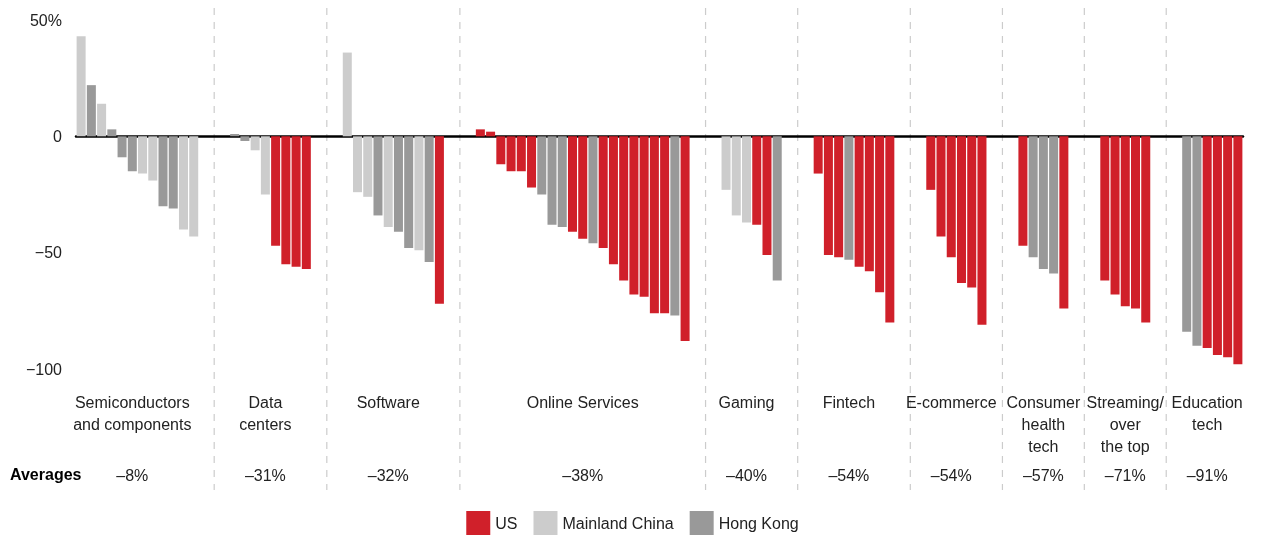  Describe the element at coordinates (265, 413) in the screenshot. I see `x-tick-label: Data centers` at that location.